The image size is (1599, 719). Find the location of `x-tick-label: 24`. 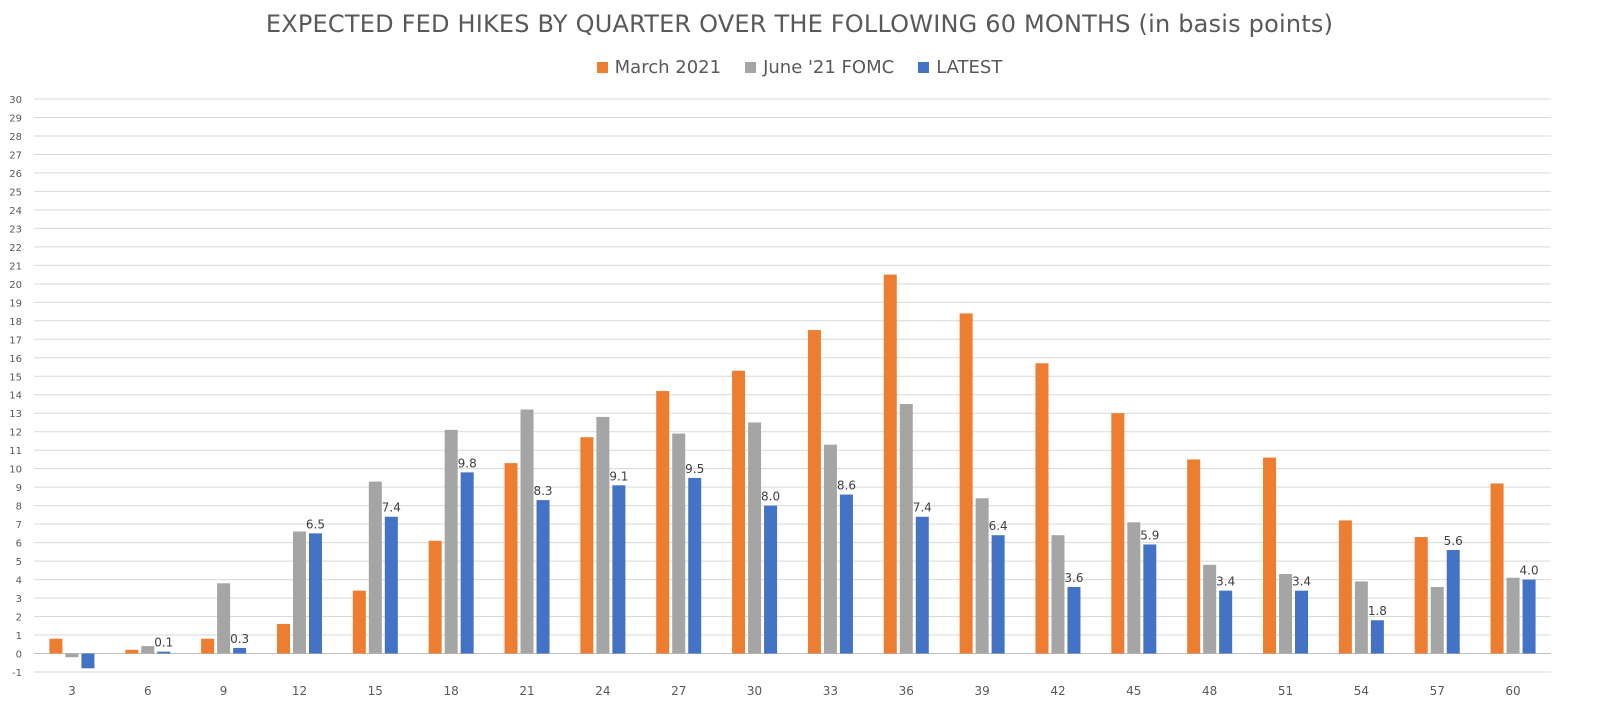

x-tick-label: 24 is located at coordinates (602, 691).